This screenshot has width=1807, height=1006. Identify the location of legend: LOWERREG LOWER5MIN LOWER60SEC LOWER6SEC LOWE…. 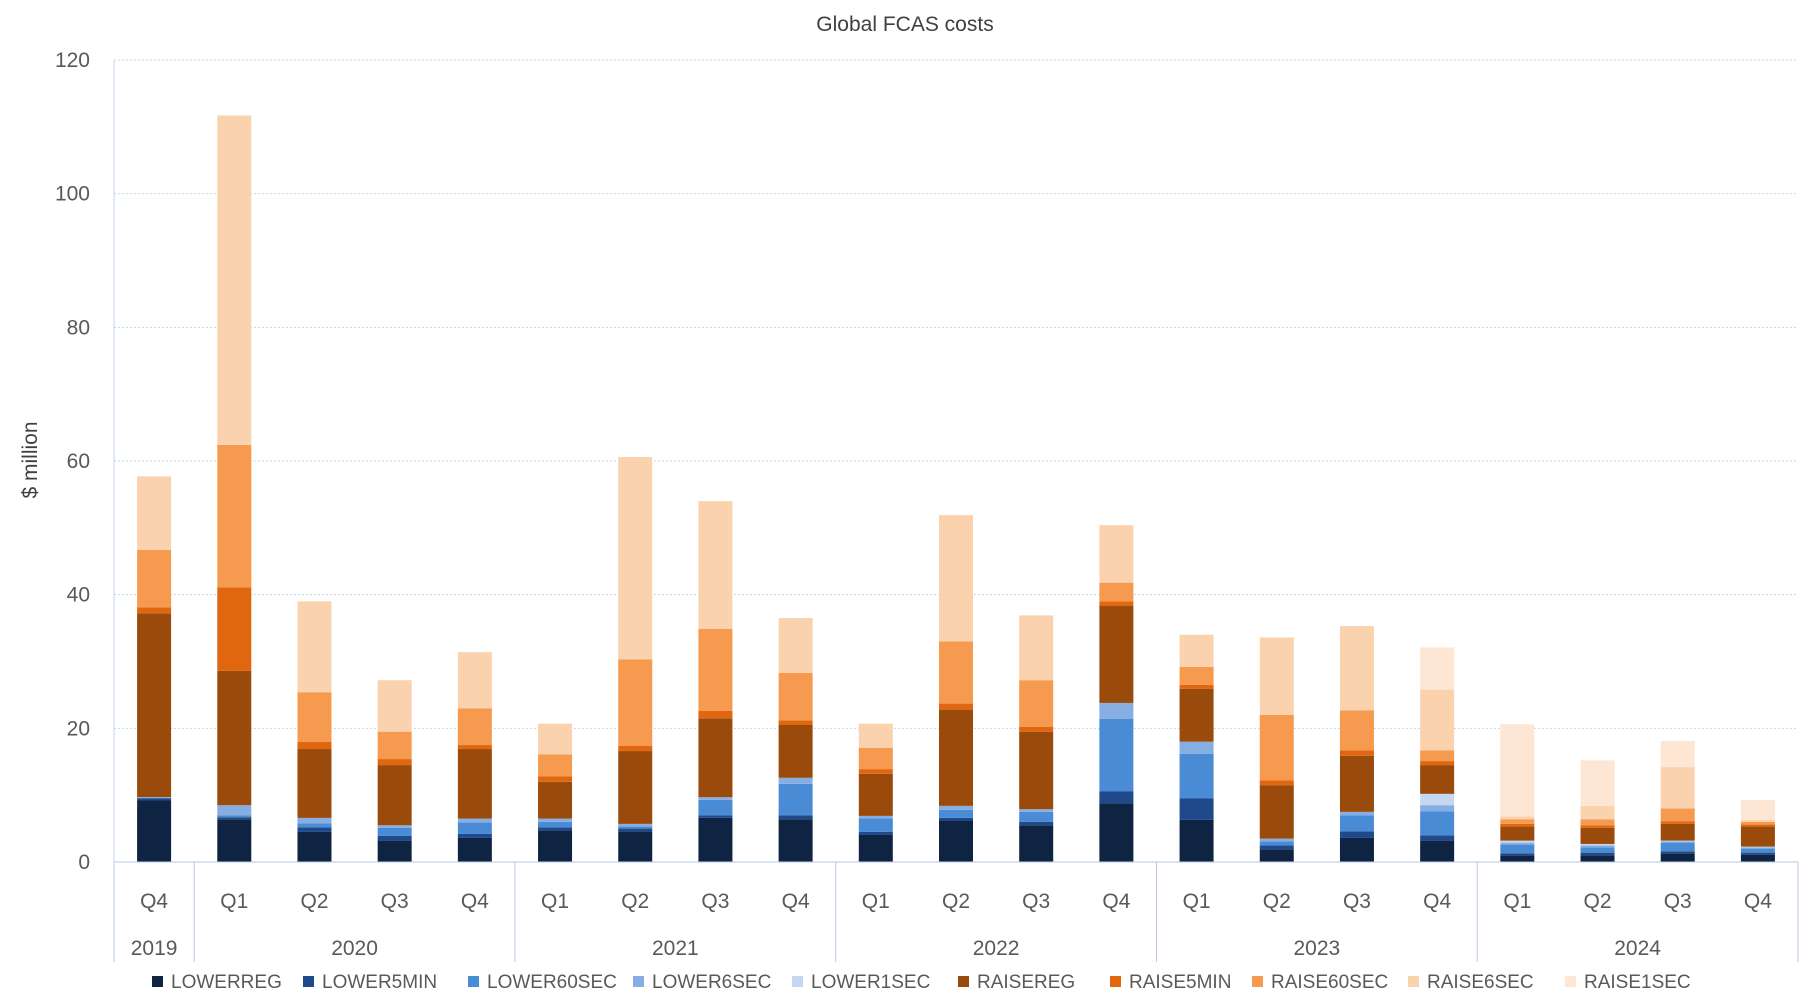
(921, 982).